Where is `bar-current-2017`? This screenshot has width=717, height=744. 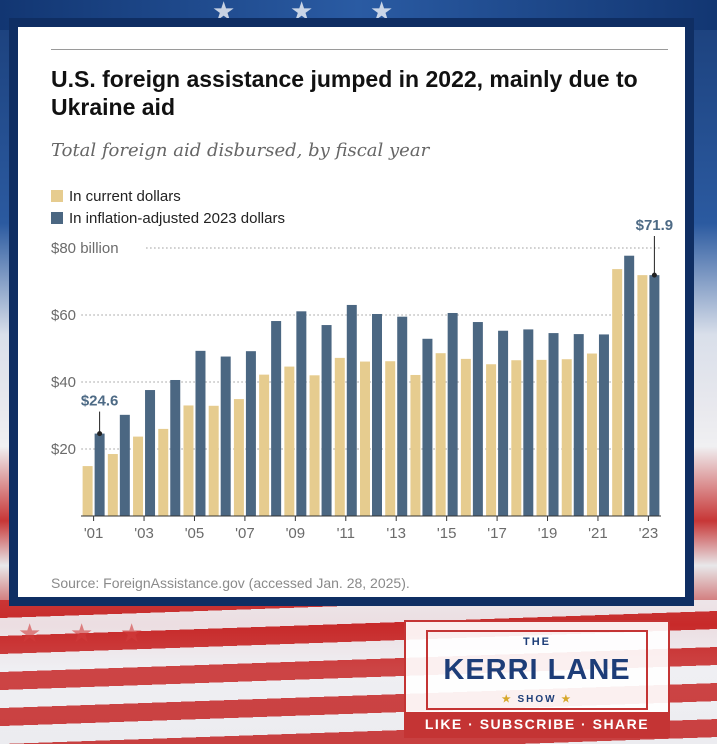
bar-current-2017 is located at coordinates (491, 440).